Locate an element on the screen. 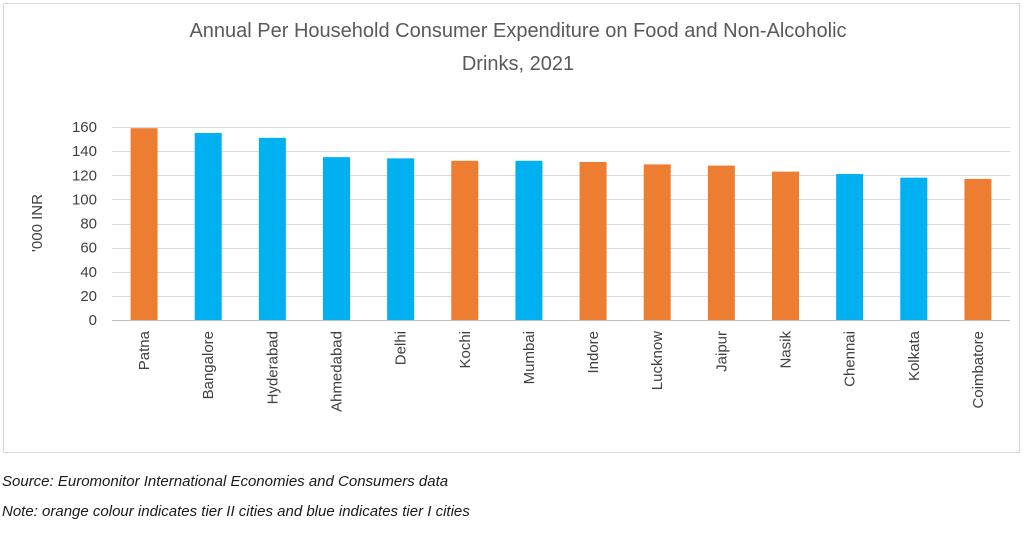 Image resolution: width=1024 pixels, height=533 pixels. bar-indore is located at coordinates (593, 240).